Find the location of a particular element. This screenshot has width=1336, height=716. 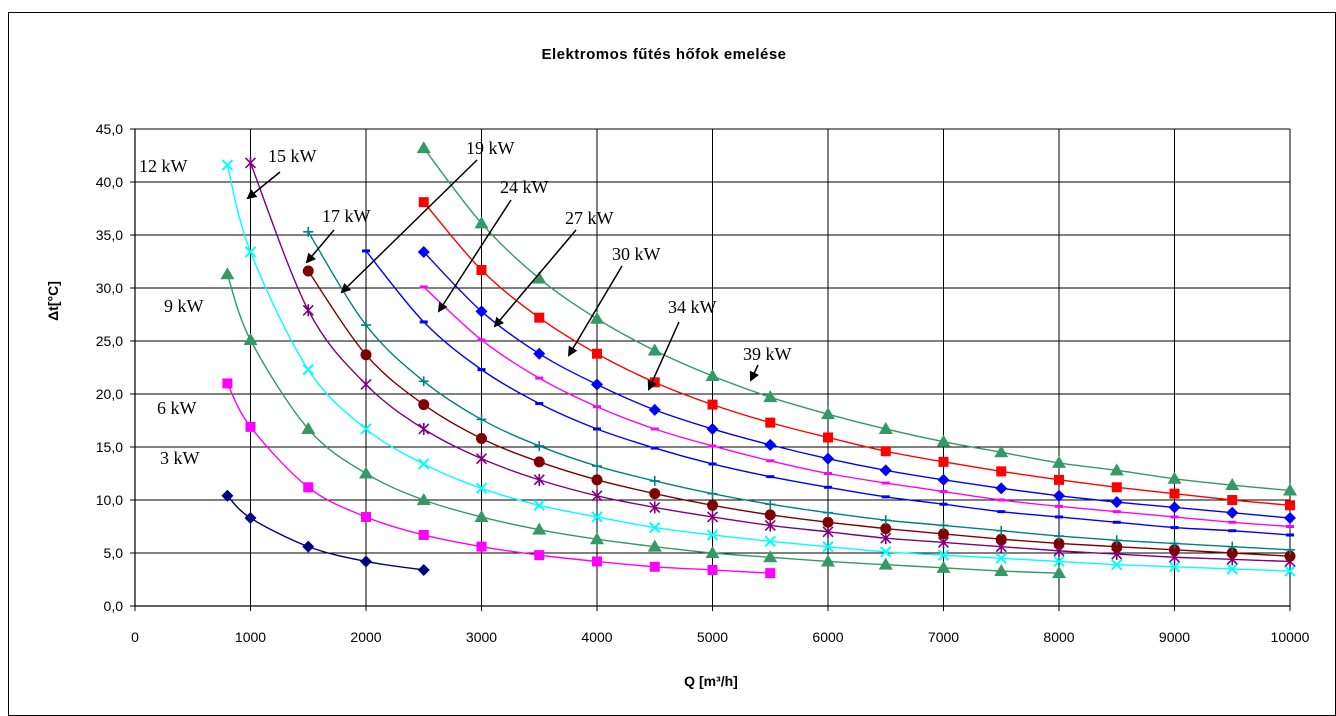

y-tick-label: 30,0 is located at coordinates (109, 288).